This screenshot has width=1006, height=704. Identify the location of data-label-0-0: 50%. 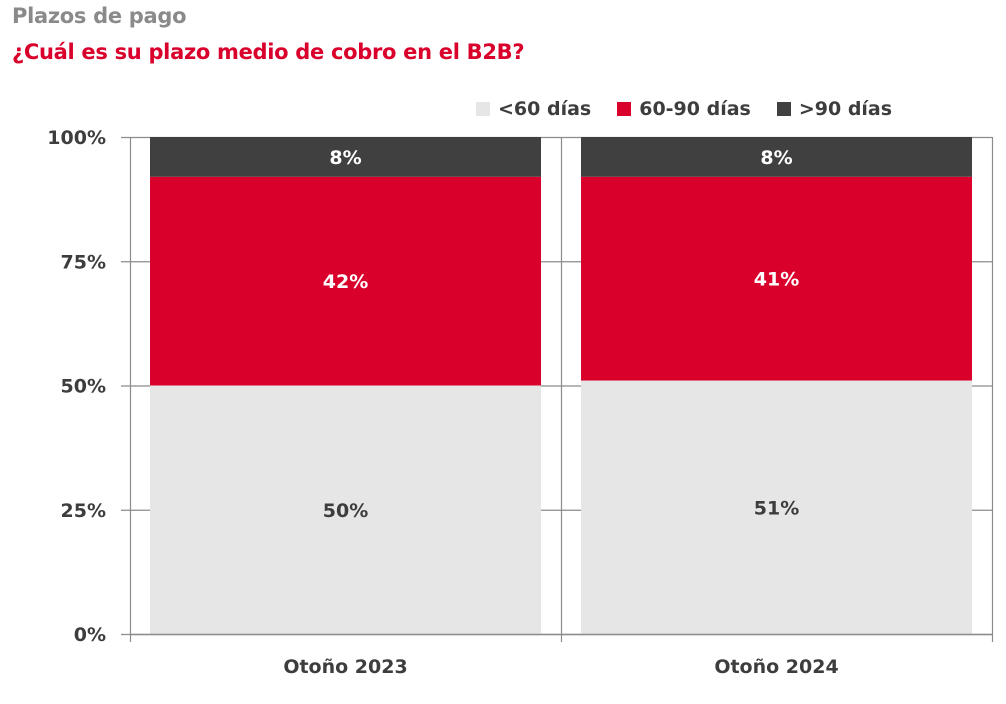
(345, 511).